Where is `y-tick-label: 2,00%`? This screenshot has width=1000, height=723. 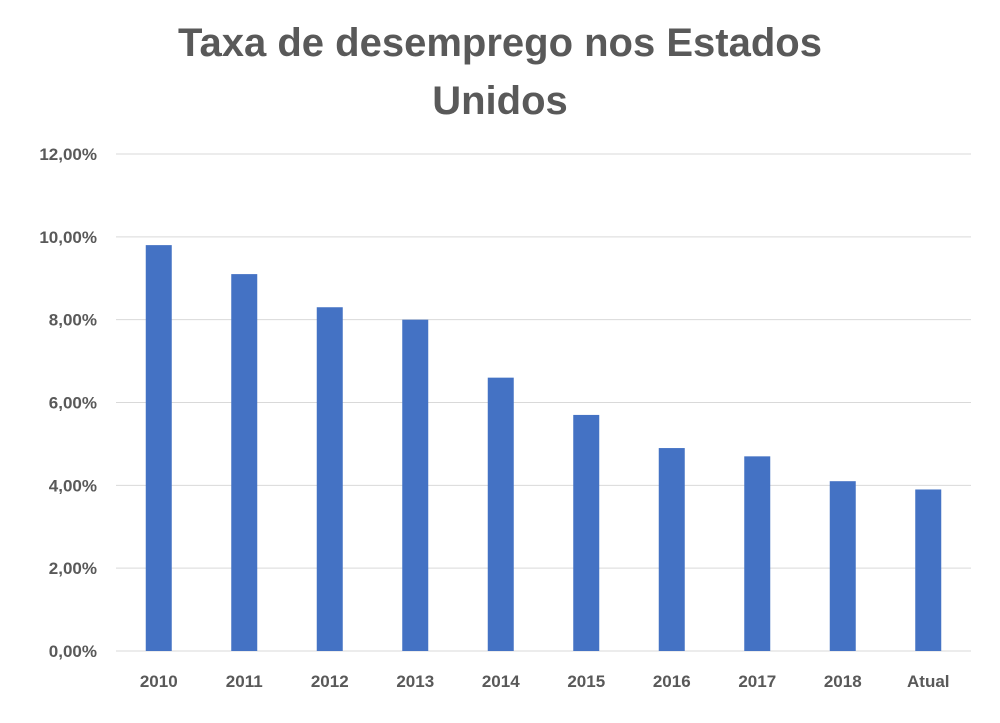
y-tick-label: 2,00% is located at coordinates (73, 568).